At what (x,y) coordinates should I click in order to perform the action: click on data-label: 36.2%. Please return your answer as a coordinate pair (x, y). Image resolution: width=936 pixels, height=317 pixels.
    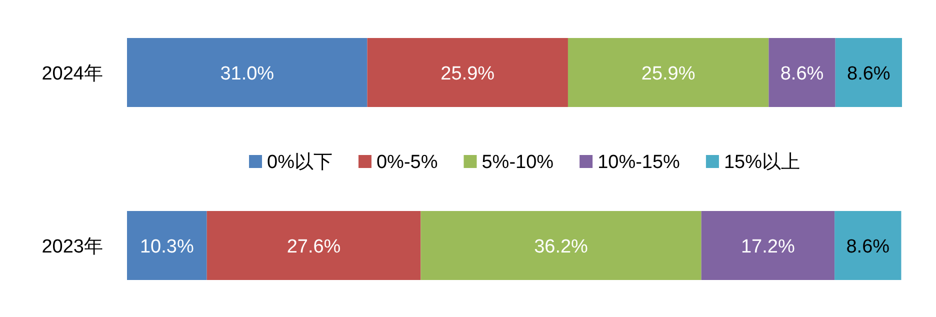
    Looking at the image, I should click on (561, 247).